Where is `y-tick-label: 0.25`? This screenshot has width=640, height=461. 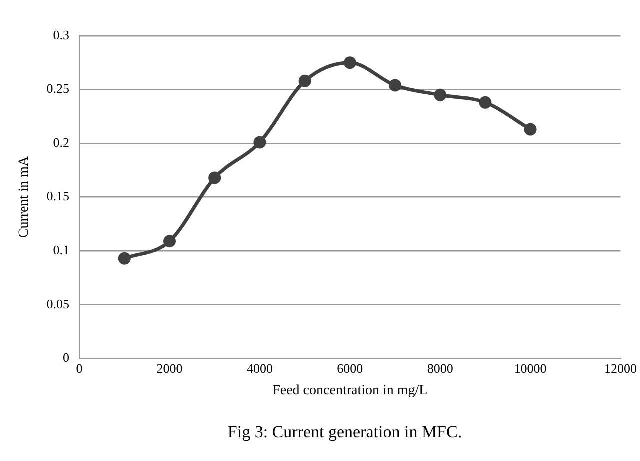 y-tick-label: 0.25 is located at coordinates (58, 88).